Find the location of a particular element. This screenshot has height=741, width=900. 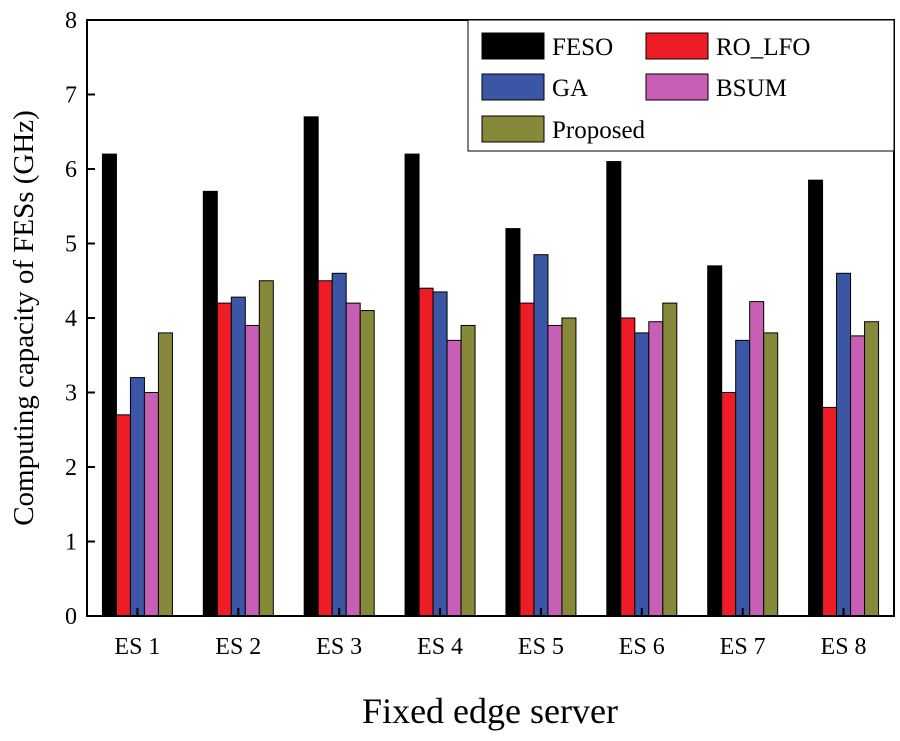

legend-label: RO_LFO is located at coordinates (763, 47).